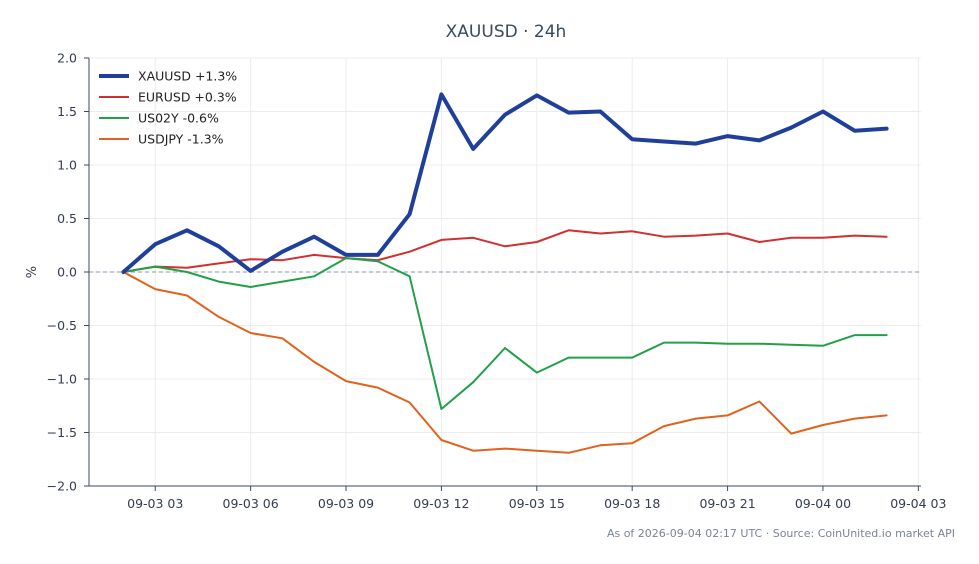  I want to click on legend-label: EURUSD +0.3%, so click(187, 97).